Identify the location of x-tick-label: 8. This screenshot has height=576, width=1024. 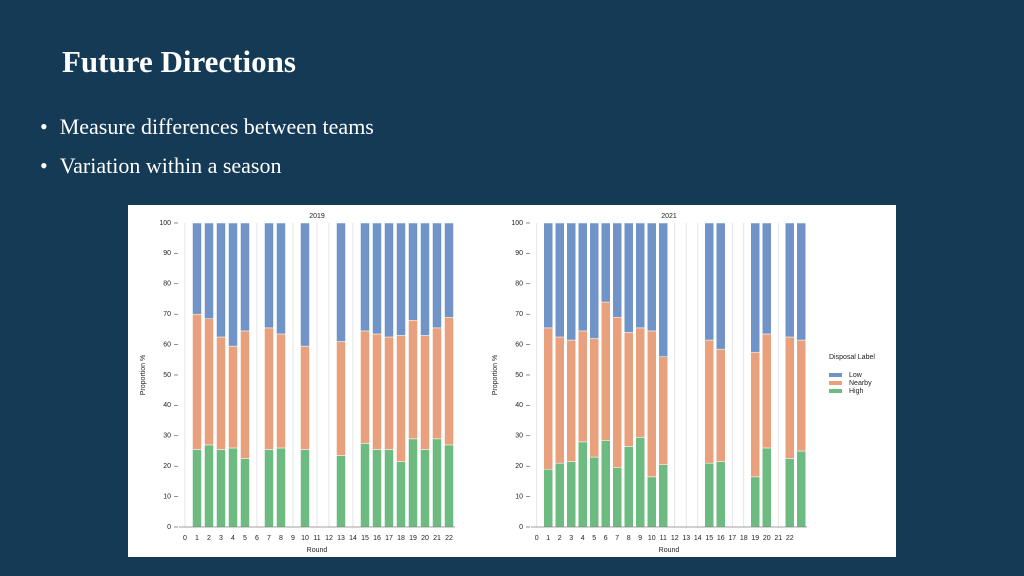
(629, 538).